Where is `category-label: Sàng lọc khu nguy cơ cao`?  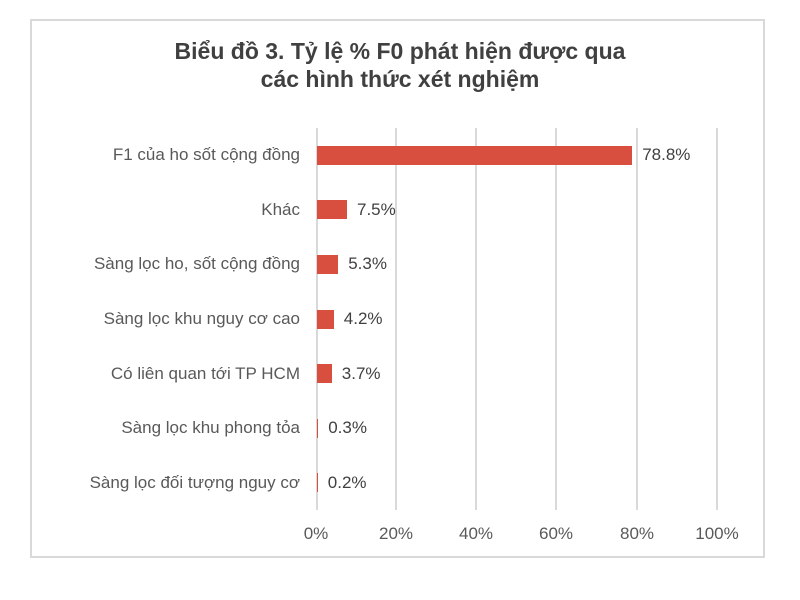 category-label: Sàng lọc khu nguy cơ cao is located at coordinates (201, 318).